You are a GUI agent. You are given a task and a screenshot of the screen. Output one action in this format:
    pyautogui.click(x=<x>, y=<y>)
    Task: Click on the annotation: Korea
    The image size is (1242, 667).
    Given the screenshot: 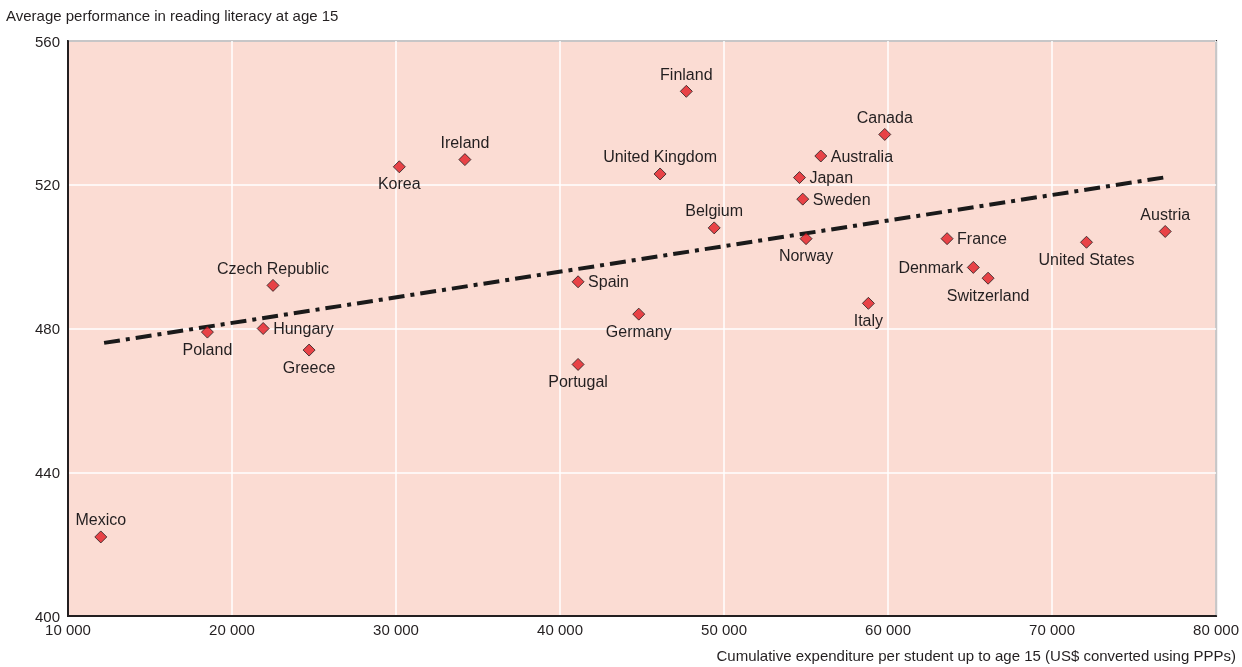 What is the action you would take?
    pyautogui.click(x=399, y=184)
    